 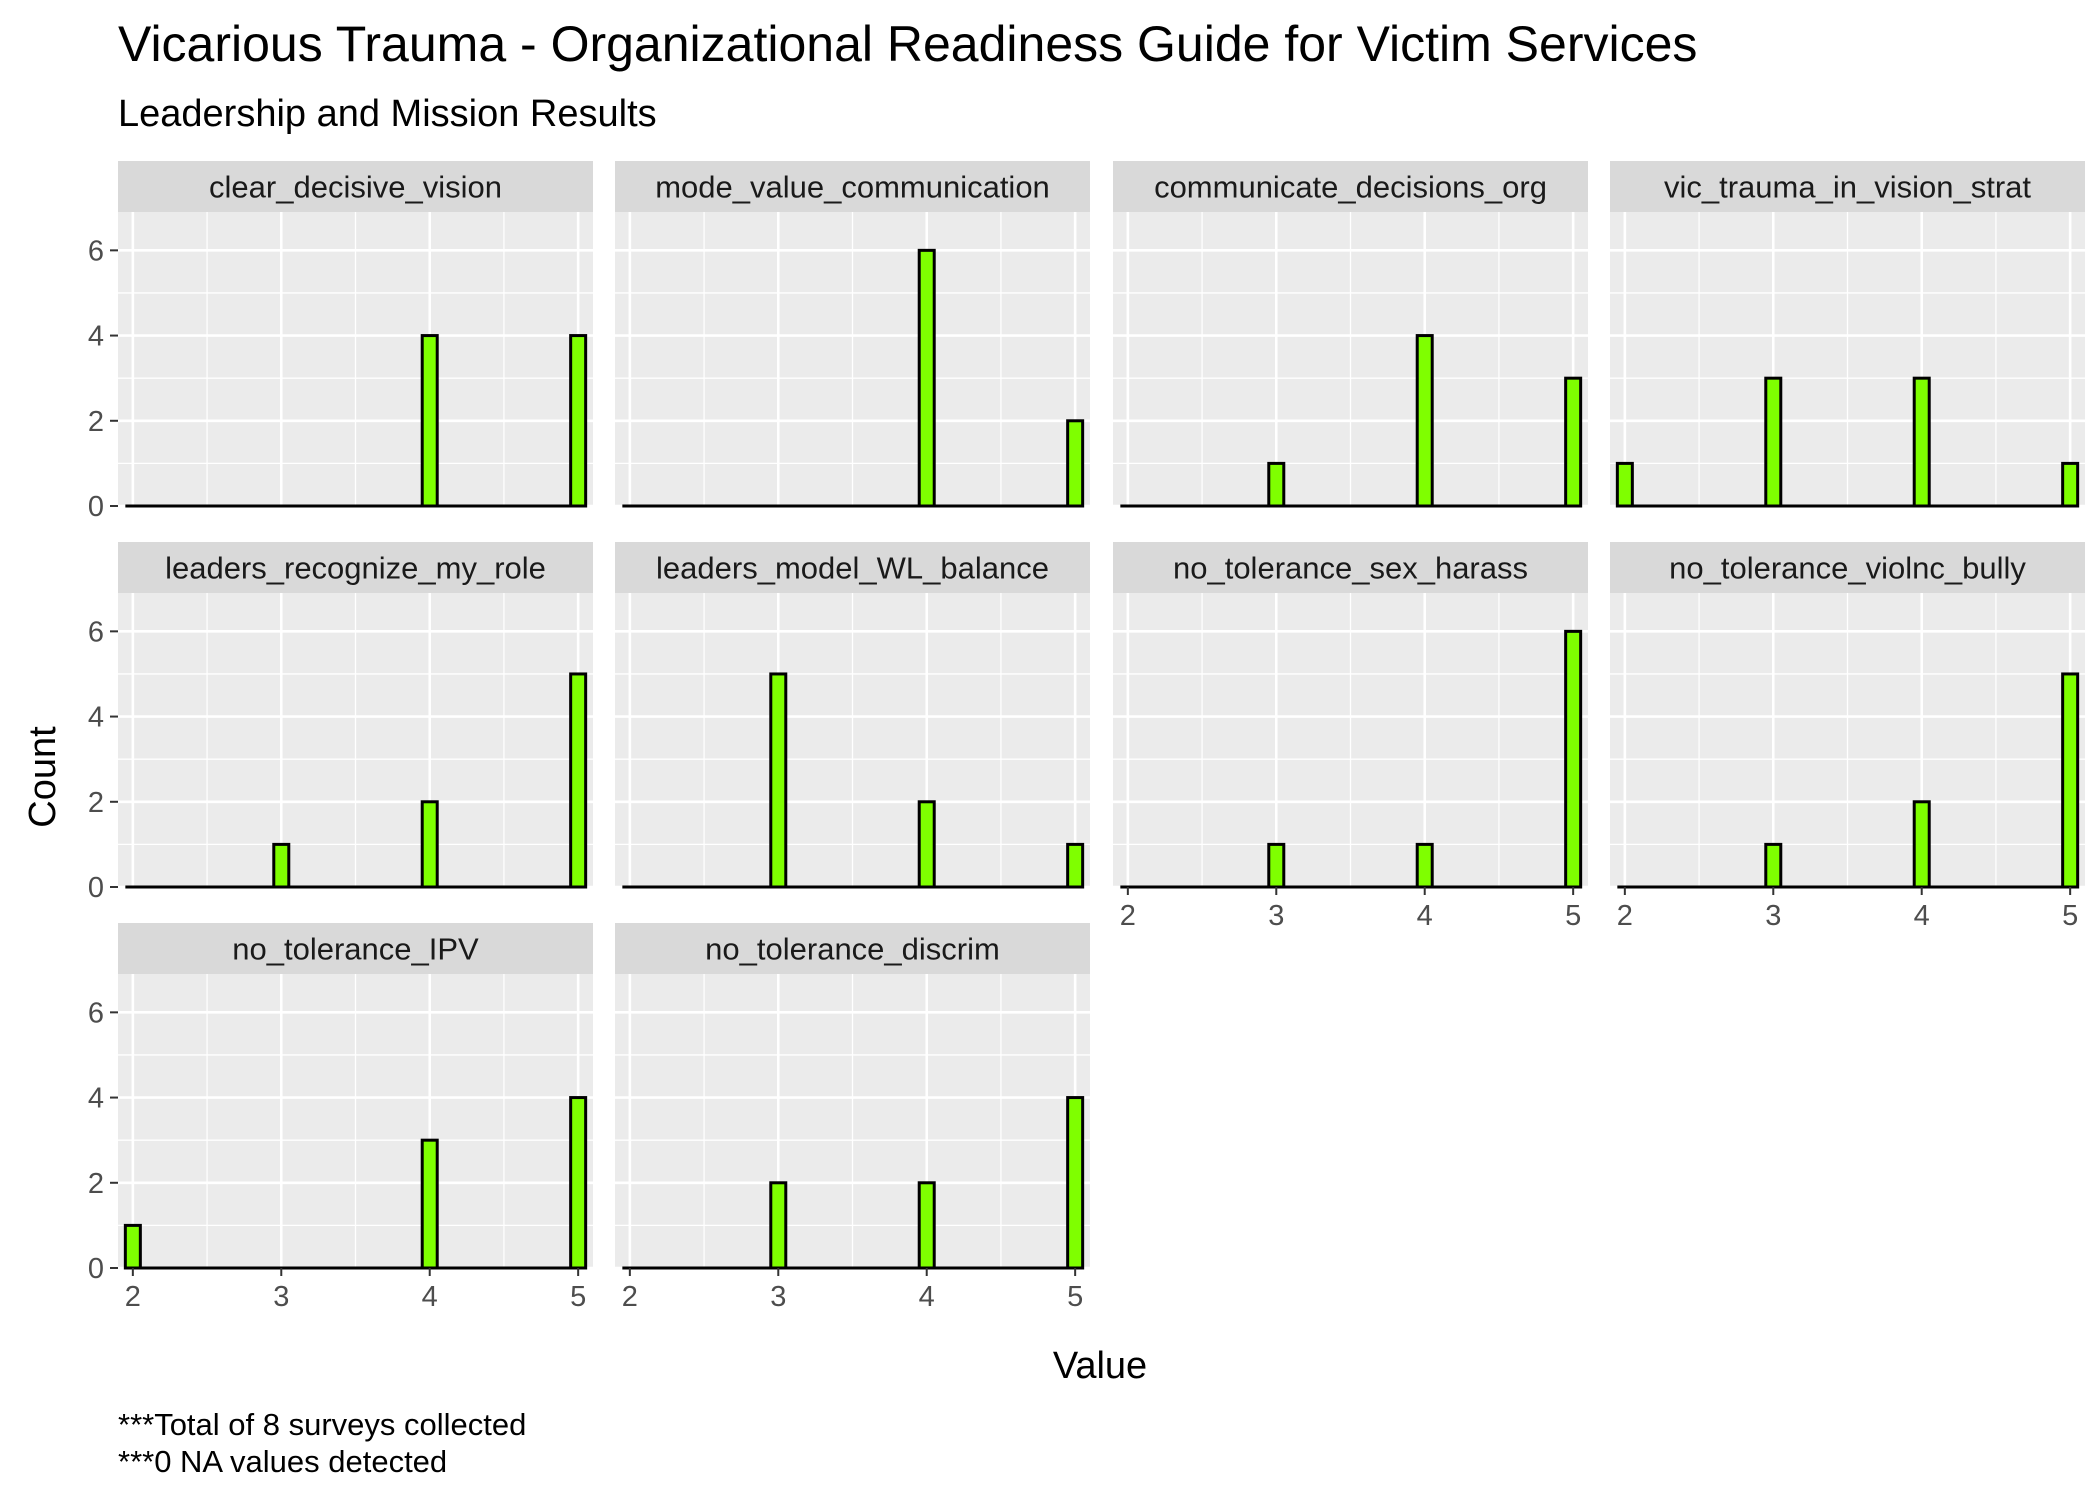 What do you see at coordinates (1847, 334) in the screenshot?
I see `facet-panel-vic_trauma_in_vision_strat: vic_trauma_in_vision_strat` at bounding box center [1847, 334].